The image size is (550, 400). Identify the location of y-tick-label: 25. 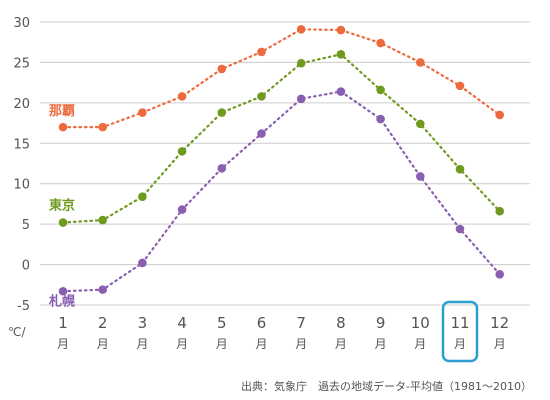
(21, 63).